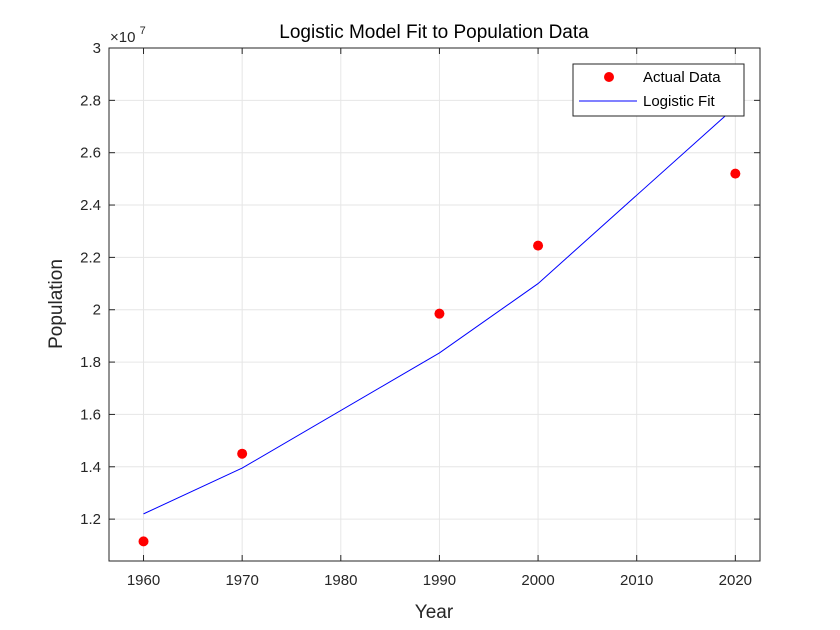 The width and height of the screenshot is (840, 630). Describe the element at coordinates (90, 100) in the screenshot. I see `y-tick-label: 2.8` at that location.